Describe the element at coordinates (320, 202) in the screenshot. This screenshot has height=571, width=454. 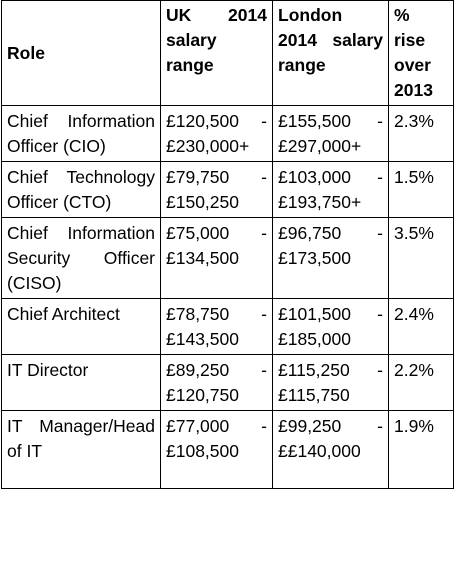
I see `london-max: £193,750+` at that location.